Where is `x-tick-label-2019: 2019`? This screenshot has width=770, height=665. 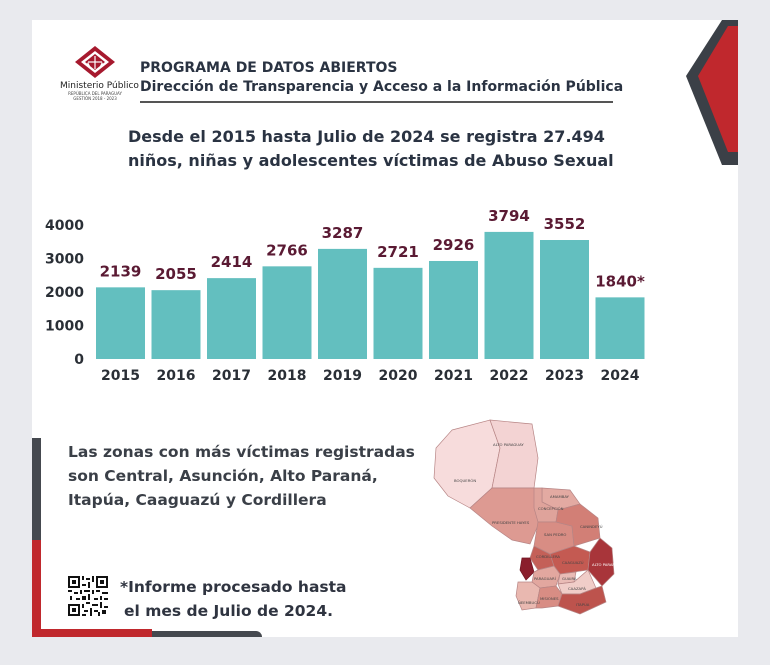
x-tick-label-2019: 2019 is located at coordinates (342, 376).